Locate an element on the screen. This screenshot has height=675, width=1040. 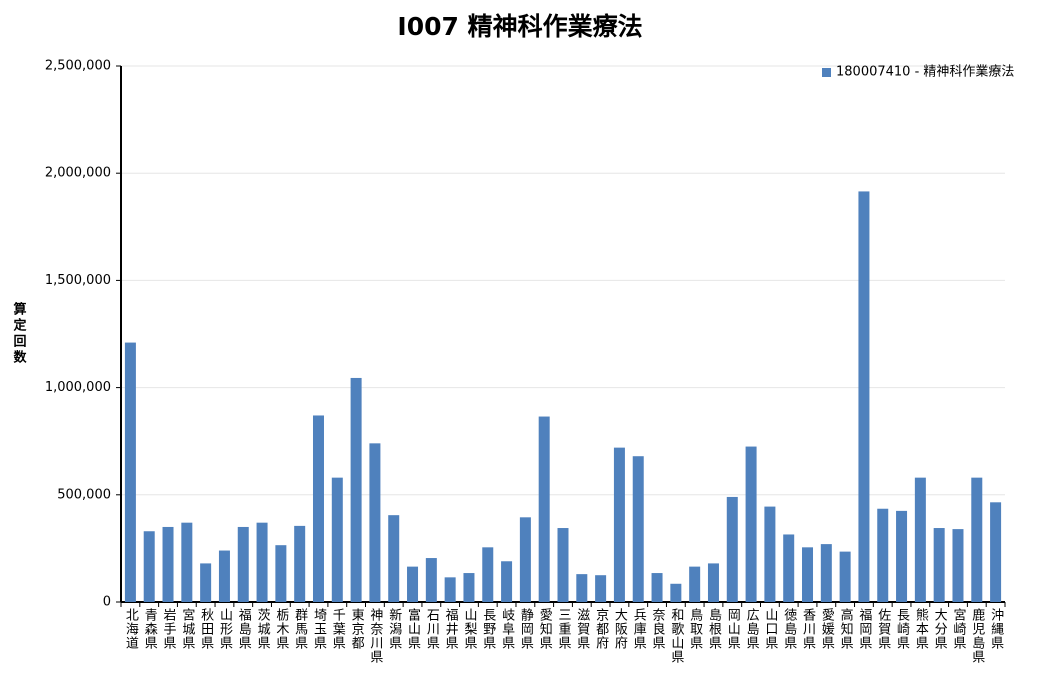
x-tick-label: 大阪府 is located at coordinates (620, 629).